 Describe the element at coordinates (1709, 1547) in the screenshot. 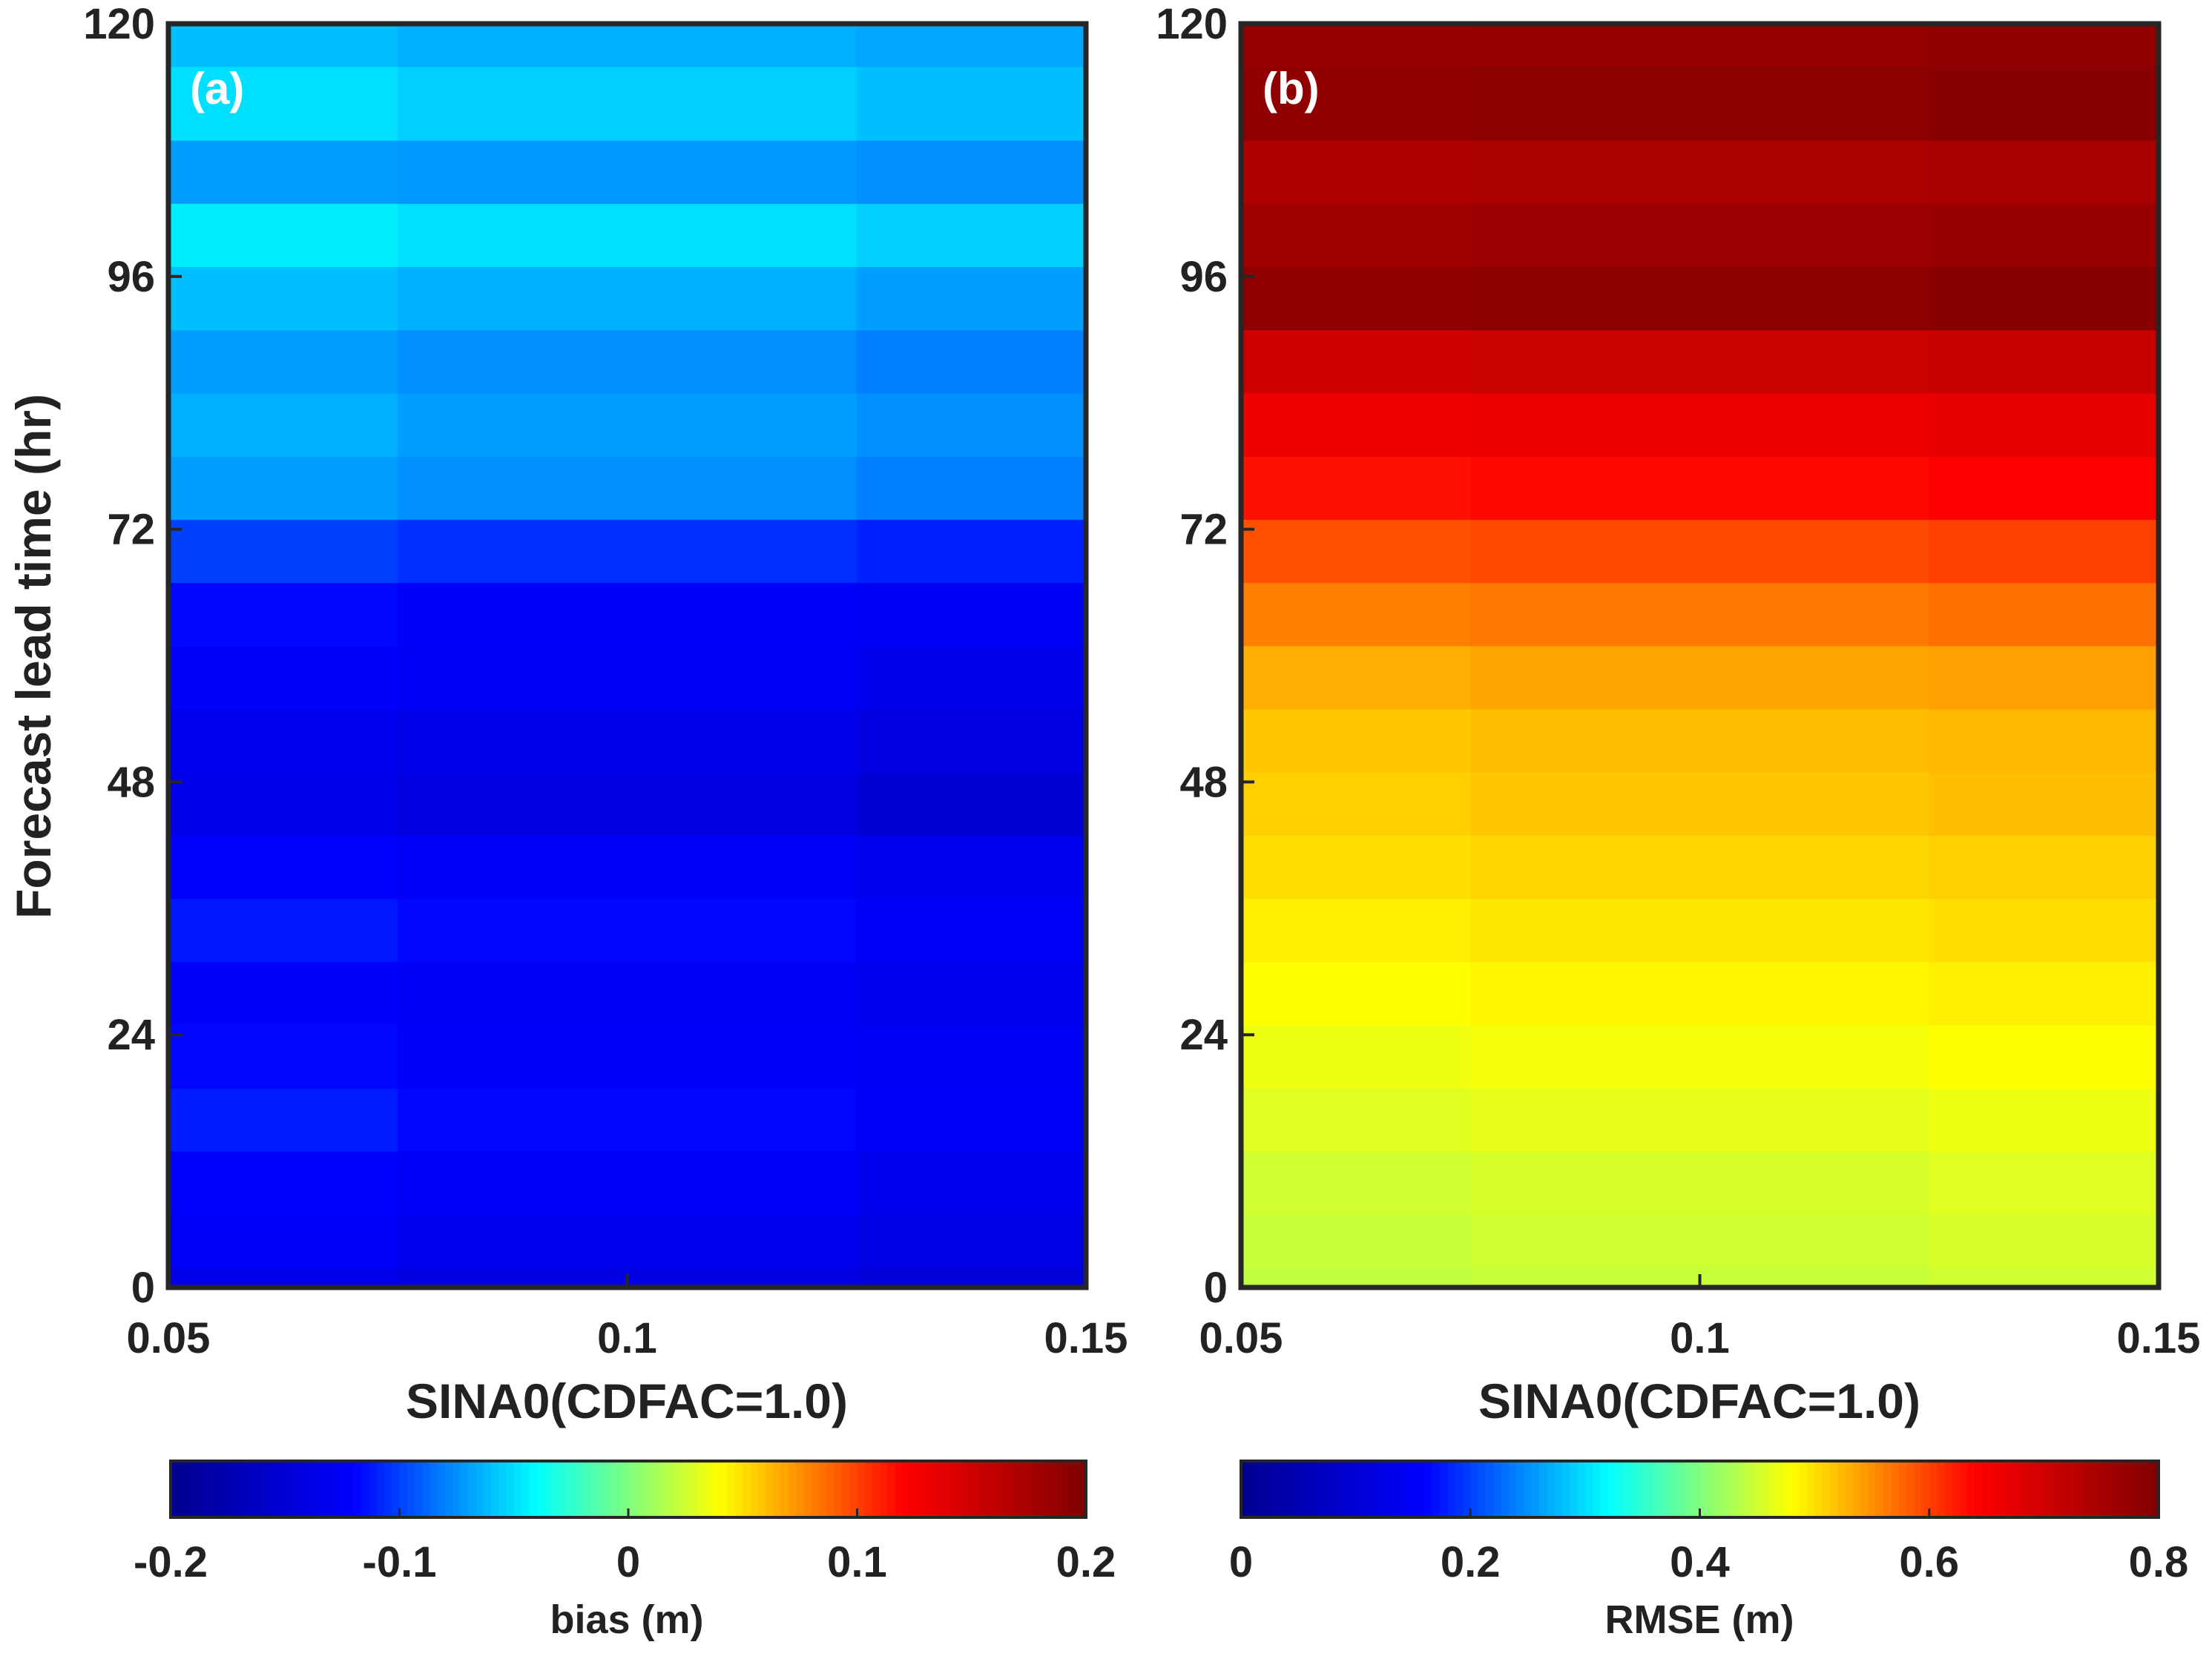

I see `colorbar-ticks-b: 0 0.2 0.4 0.6 0.8` at that location.